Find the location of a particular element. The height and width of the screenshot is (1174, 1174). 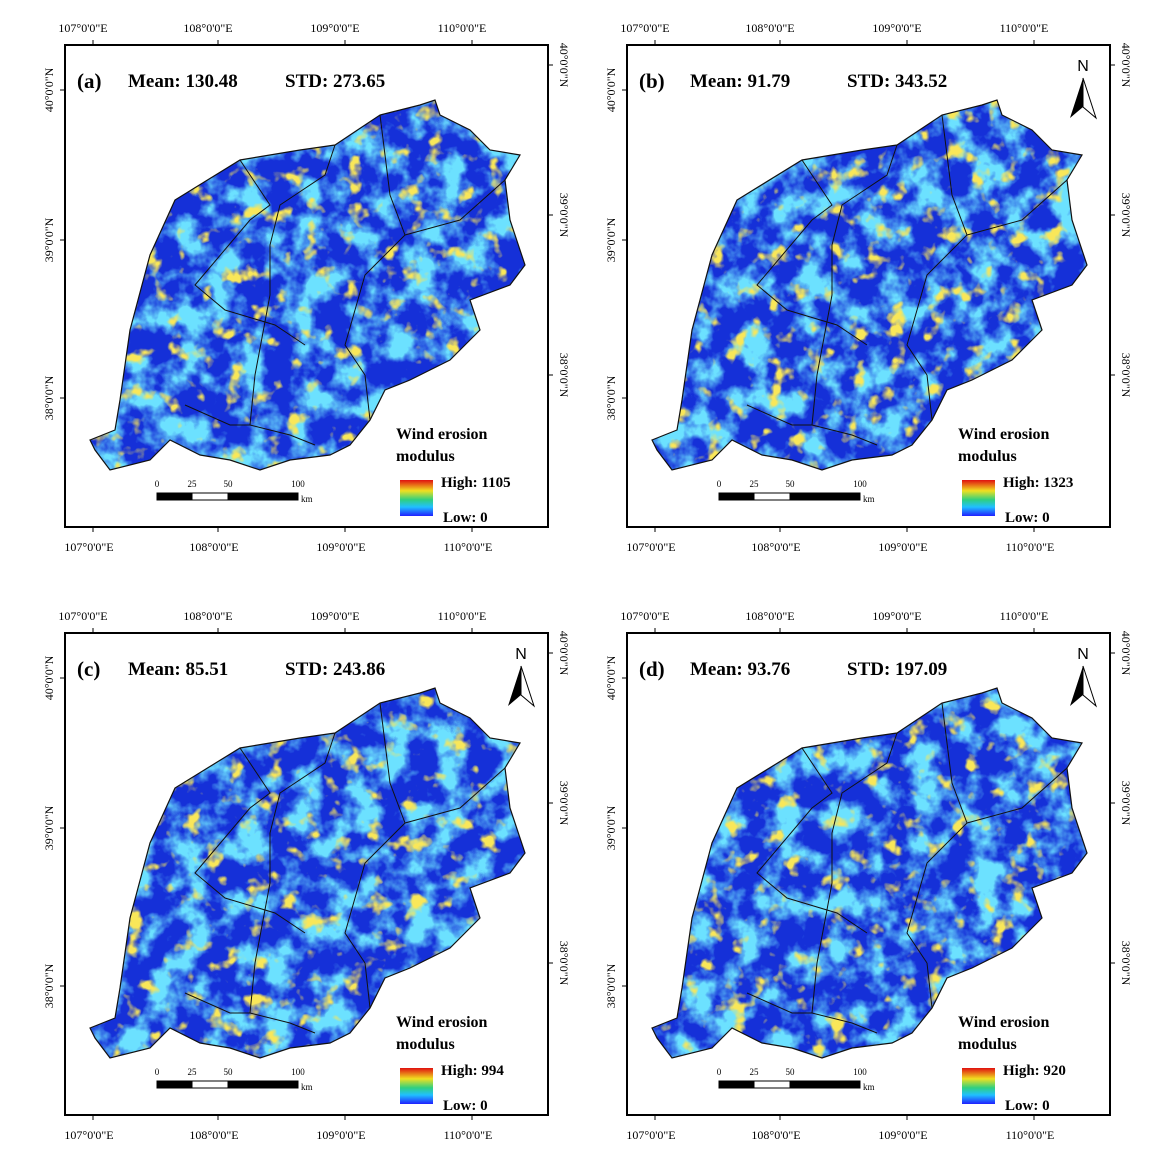

legend-high: High: 994 is located at coordinates (472, 1071).